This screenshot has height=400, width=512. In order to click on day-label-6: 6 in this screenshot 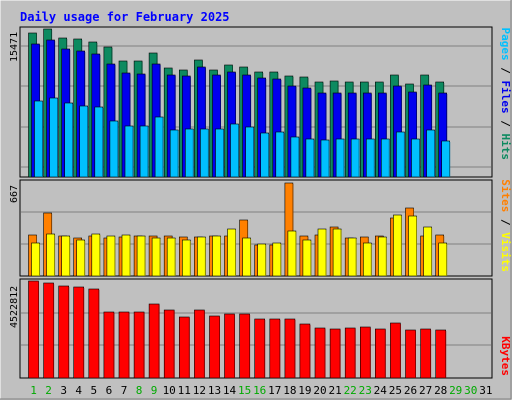, I will do `click(109, 390)`.